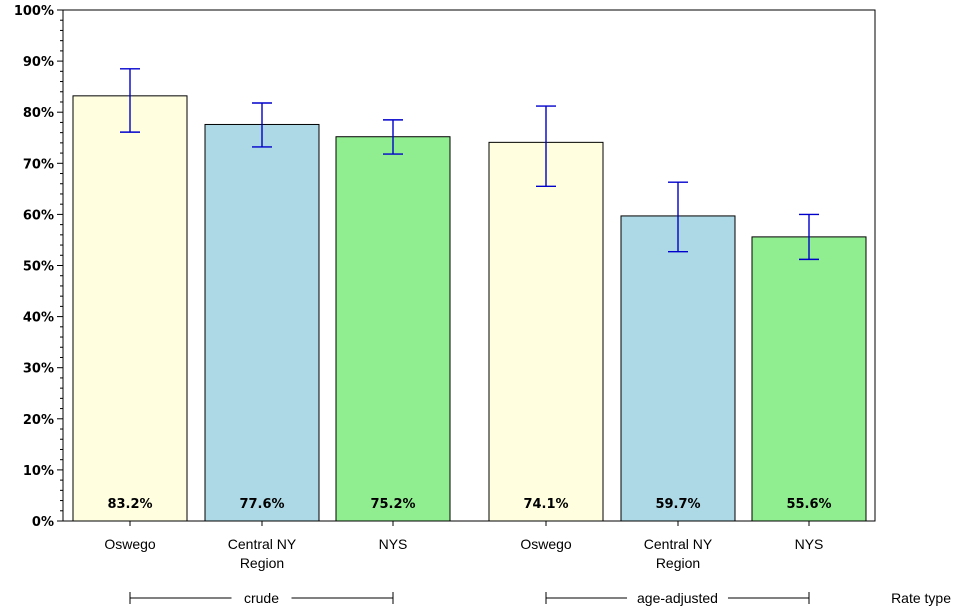  I want to click on y-tick-label: 0%, so click(43, 522).